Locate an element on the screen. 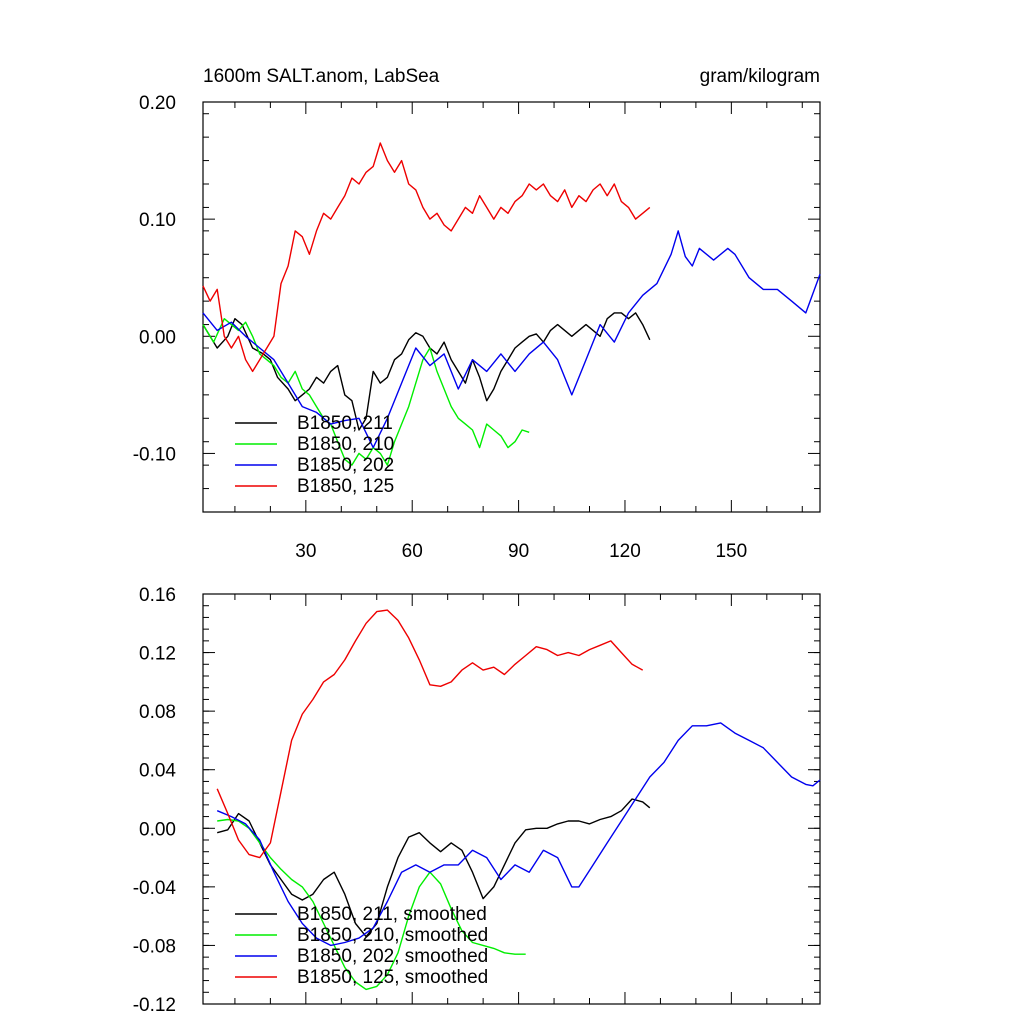 The height and width of the screenshot is (1024, 1024). legend-label: B1850, 211 is located at coordinates (345, 423).